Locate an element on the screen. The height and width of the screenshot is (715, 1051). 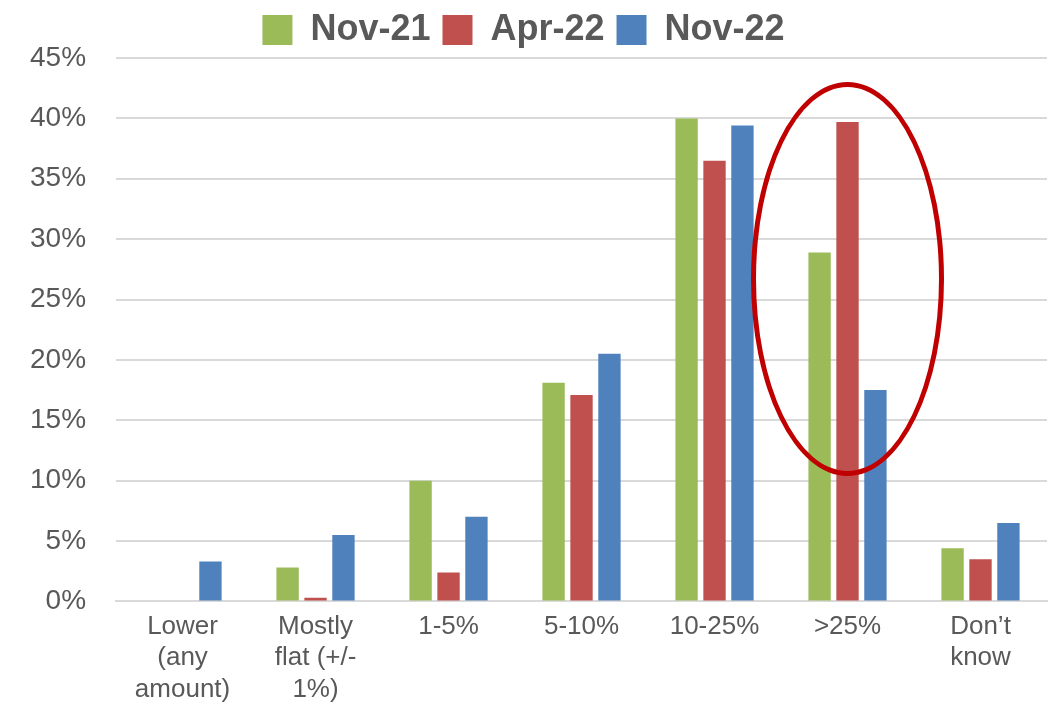
x-tick-label: Mostly flat (+/- 1%) is located at coordinates (315, 656).